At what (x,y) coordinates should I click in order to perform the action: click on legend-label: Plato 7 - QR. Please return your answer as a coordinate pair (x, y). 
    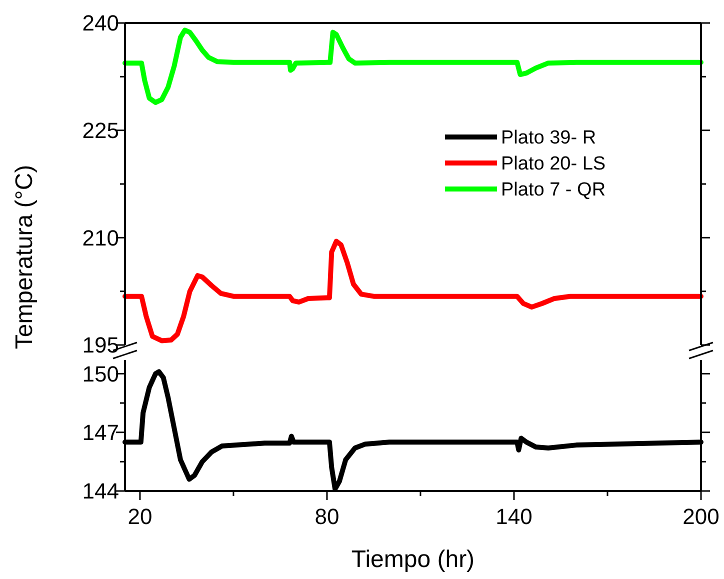
    Looking at the image, I should click on (553, 190).